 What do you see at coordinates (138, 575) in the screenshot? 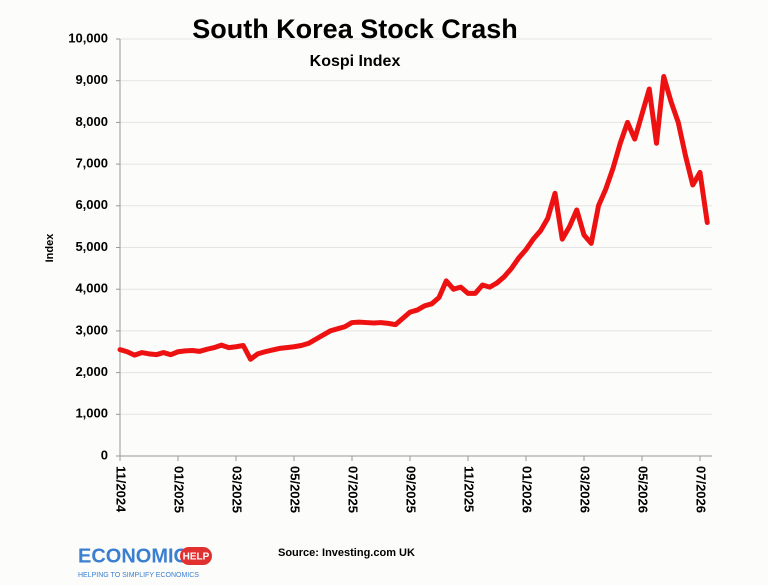
I see `logo-tagline: HELPING TO SIMPLIFY ECONOMICS` at bounding box center [138, 575].